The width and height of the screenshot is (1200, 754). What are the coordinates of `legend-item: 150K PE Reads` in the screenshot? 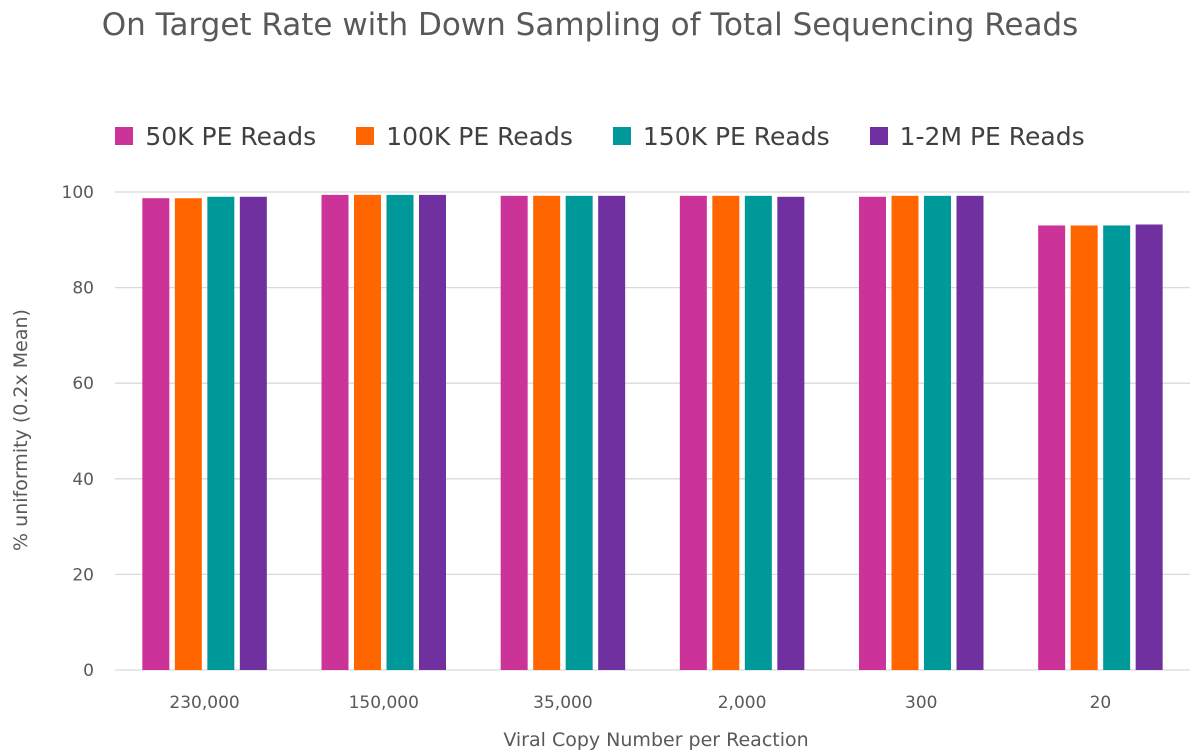 It's located at (721, 136).